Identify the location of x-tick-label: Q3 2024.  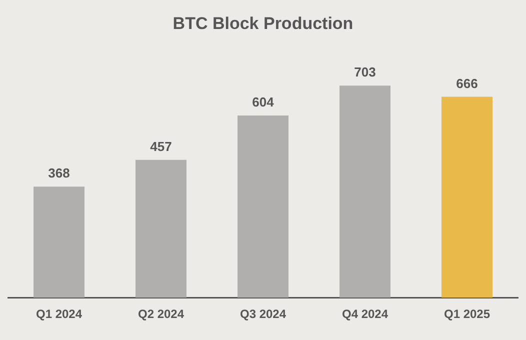
(263, 314).